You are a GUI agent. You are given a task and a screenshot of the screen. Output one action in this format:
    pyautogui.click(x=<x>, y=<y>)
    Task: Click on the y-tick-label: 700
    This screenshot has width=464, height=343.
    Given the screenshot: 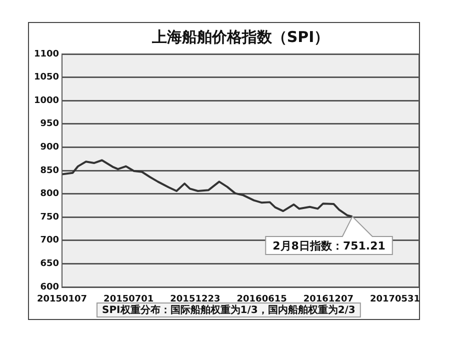 What is the action you would take?
    pyautogui.click(x=49, y=241)
    